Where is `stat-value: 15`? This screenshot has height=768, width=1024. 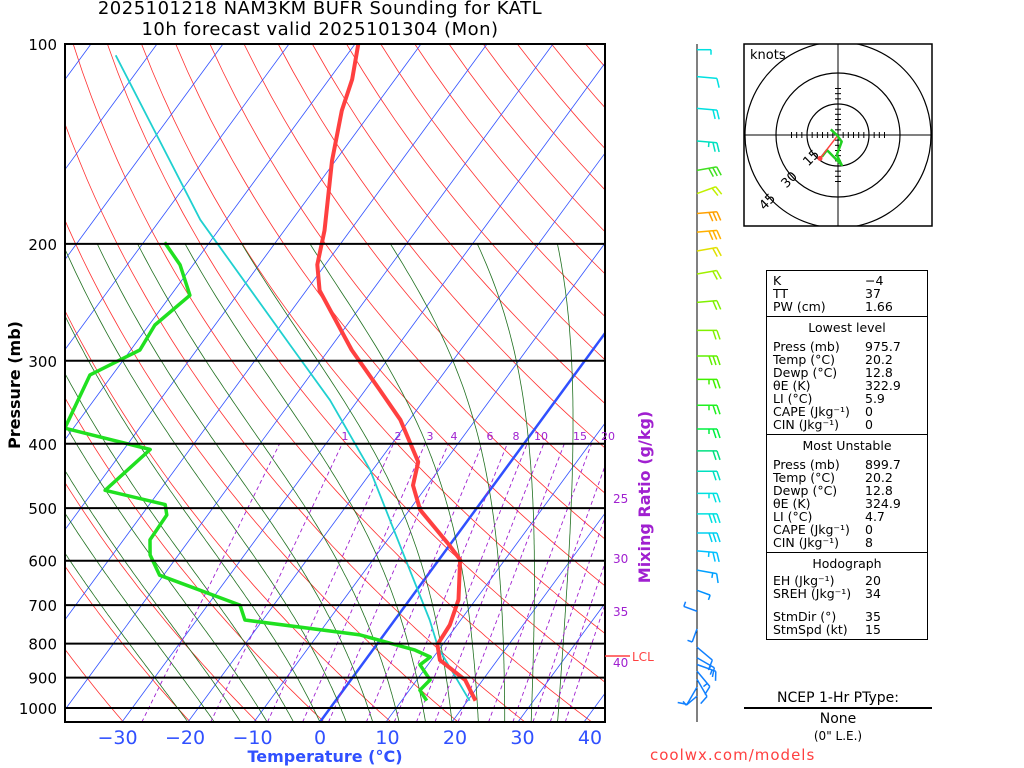
stat-value: 15 is located at coordinates (873, 629).